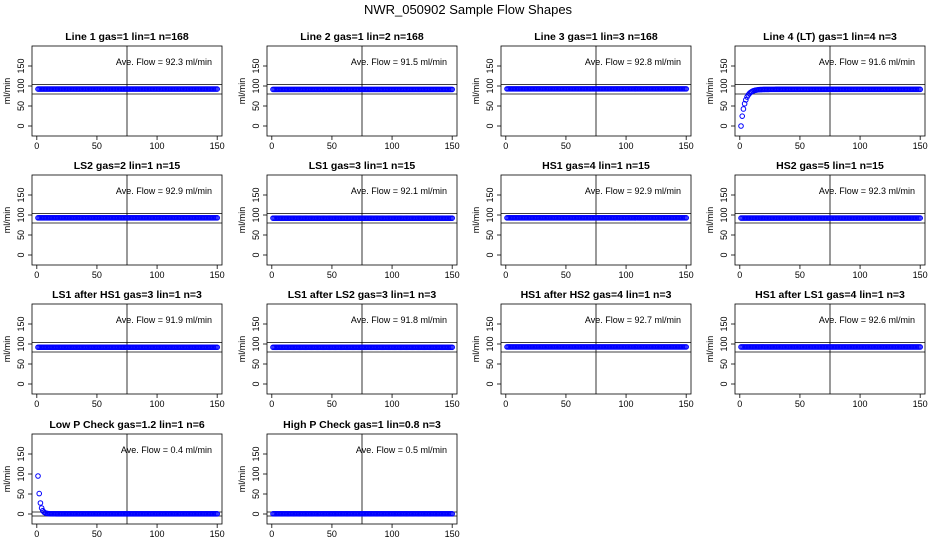 The width and height of the screenshot is (936, 540). Describe the element at coordinates (867, 320) in the screenshot. I see `average-flow-label: Ave. Flow = 92.6 ml/min` at that location.